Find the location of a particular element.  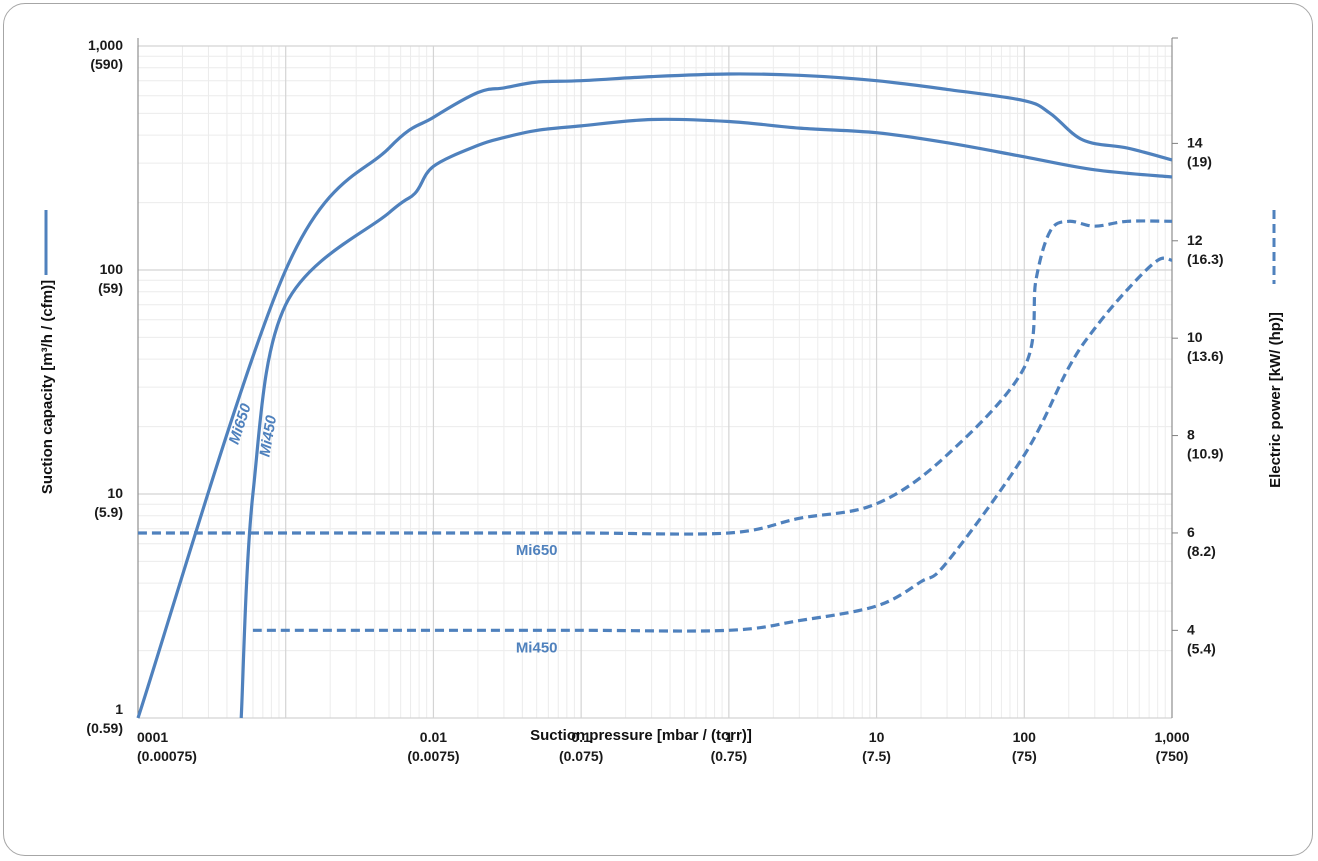

x-tick-sublabel: (75) is located at coordinates (1024, 756).